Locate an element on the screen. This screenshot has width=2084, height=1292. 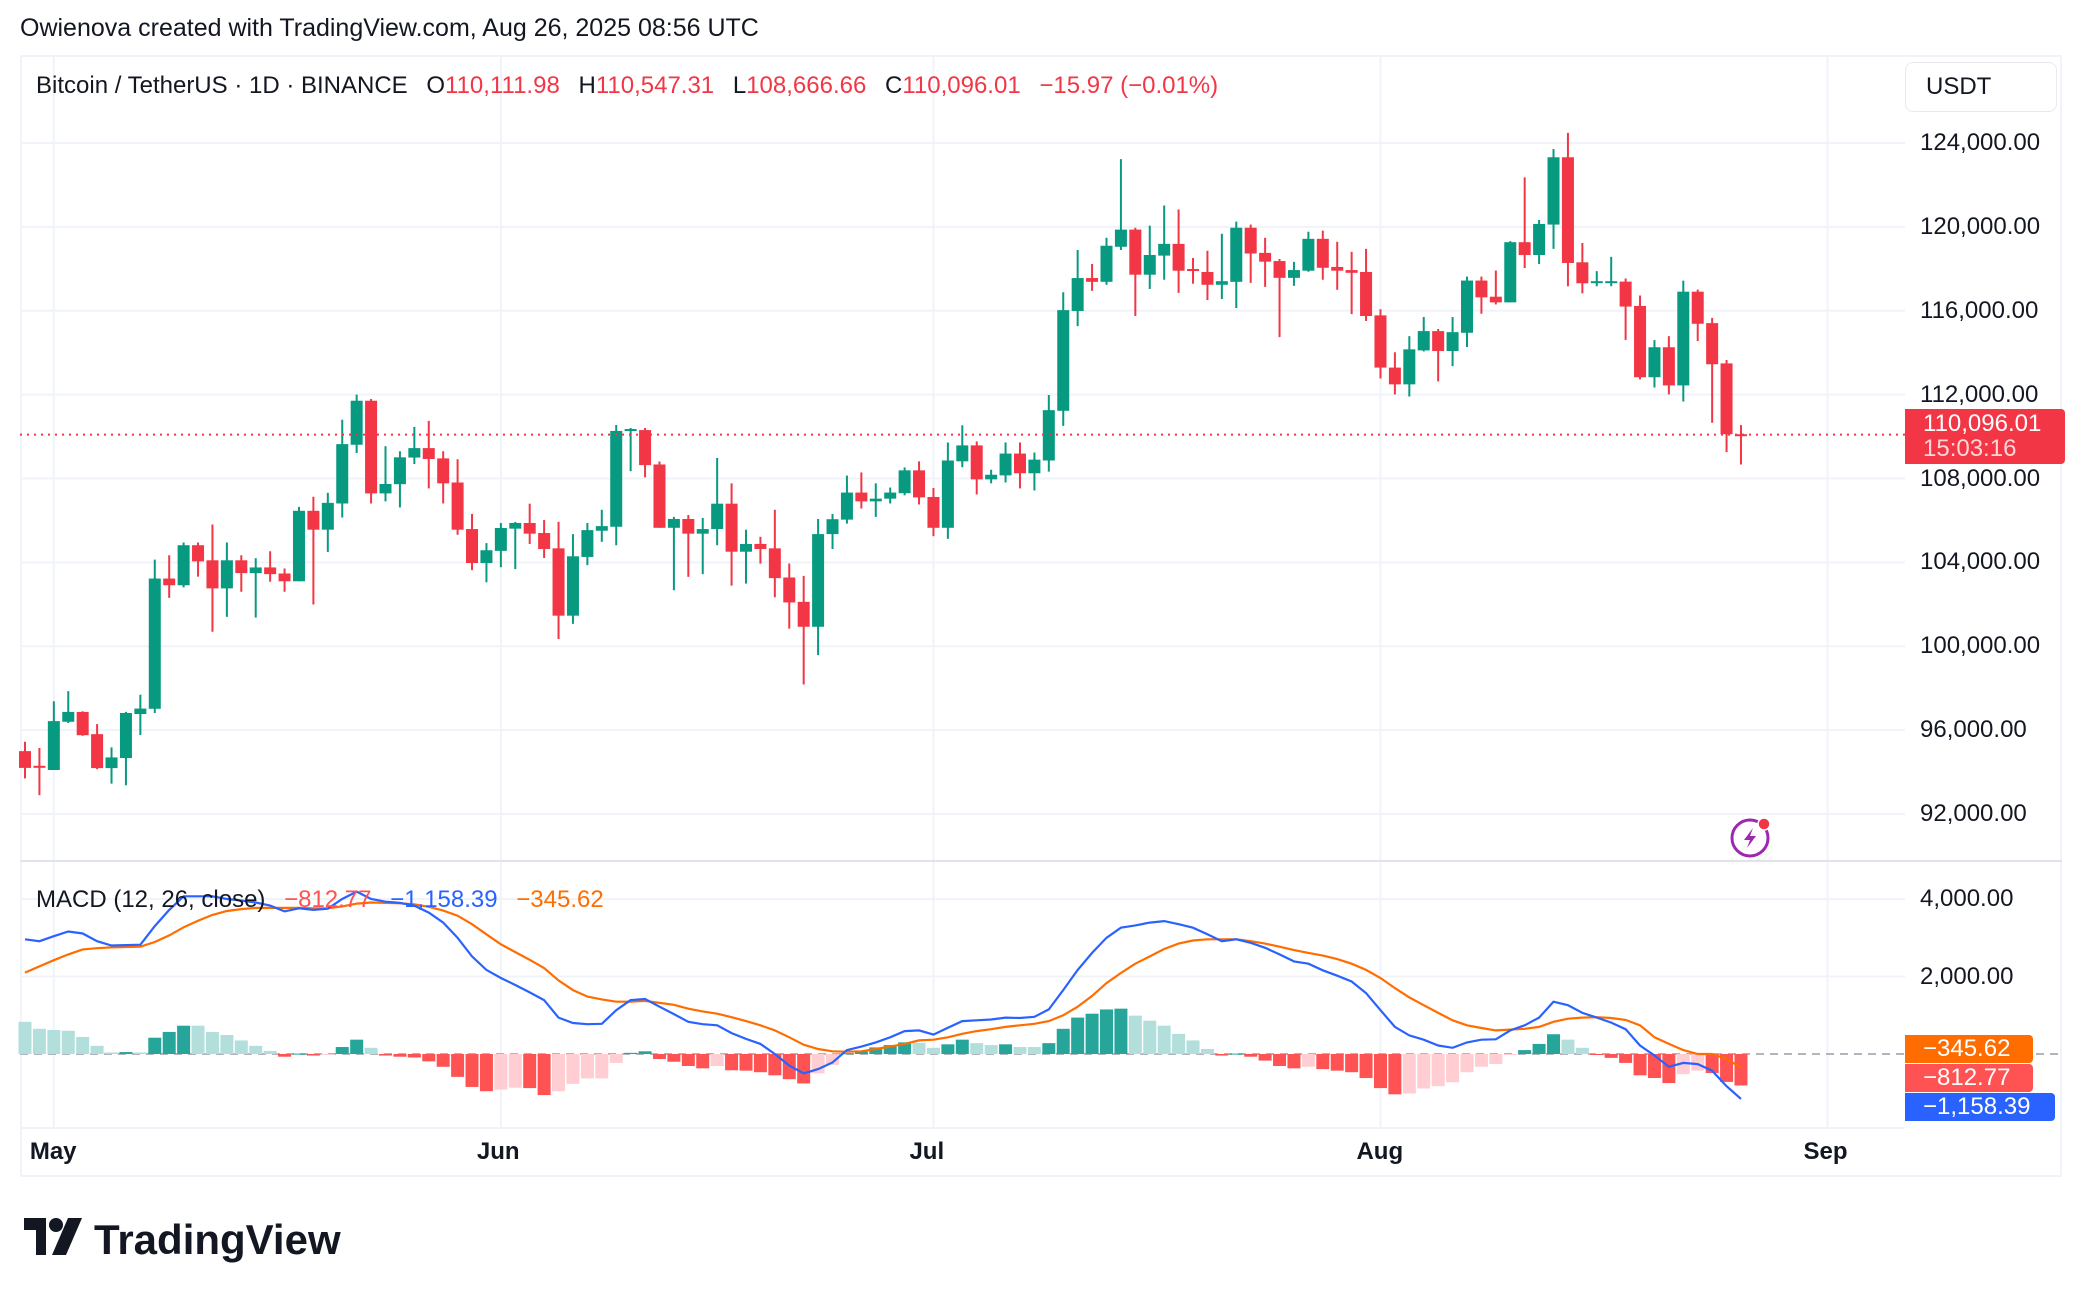
currency-button: USDT is located at coordinates (1981, 87).